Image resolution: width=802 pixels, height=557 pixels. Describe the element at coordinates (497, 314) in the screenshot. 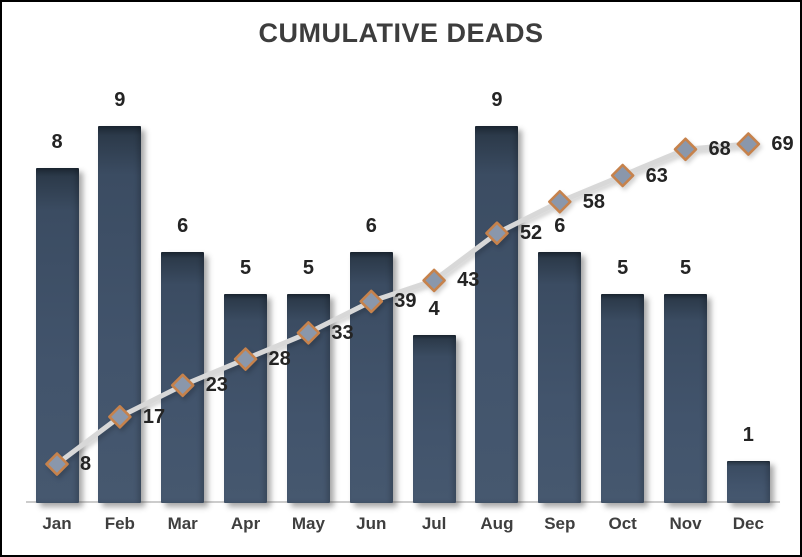

I see `bar-aug` at that location.